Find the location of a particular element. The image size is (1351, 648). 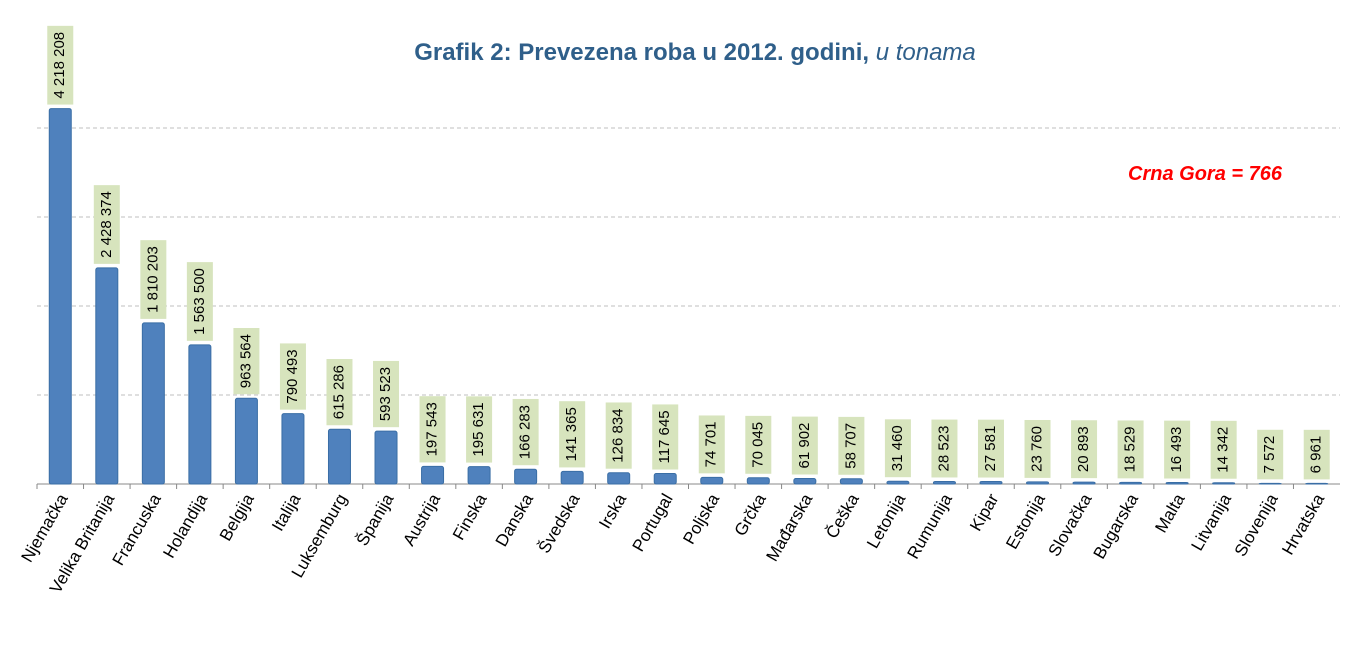

x-tick-label: Hrvatska is located at coordinates (1303, 524).